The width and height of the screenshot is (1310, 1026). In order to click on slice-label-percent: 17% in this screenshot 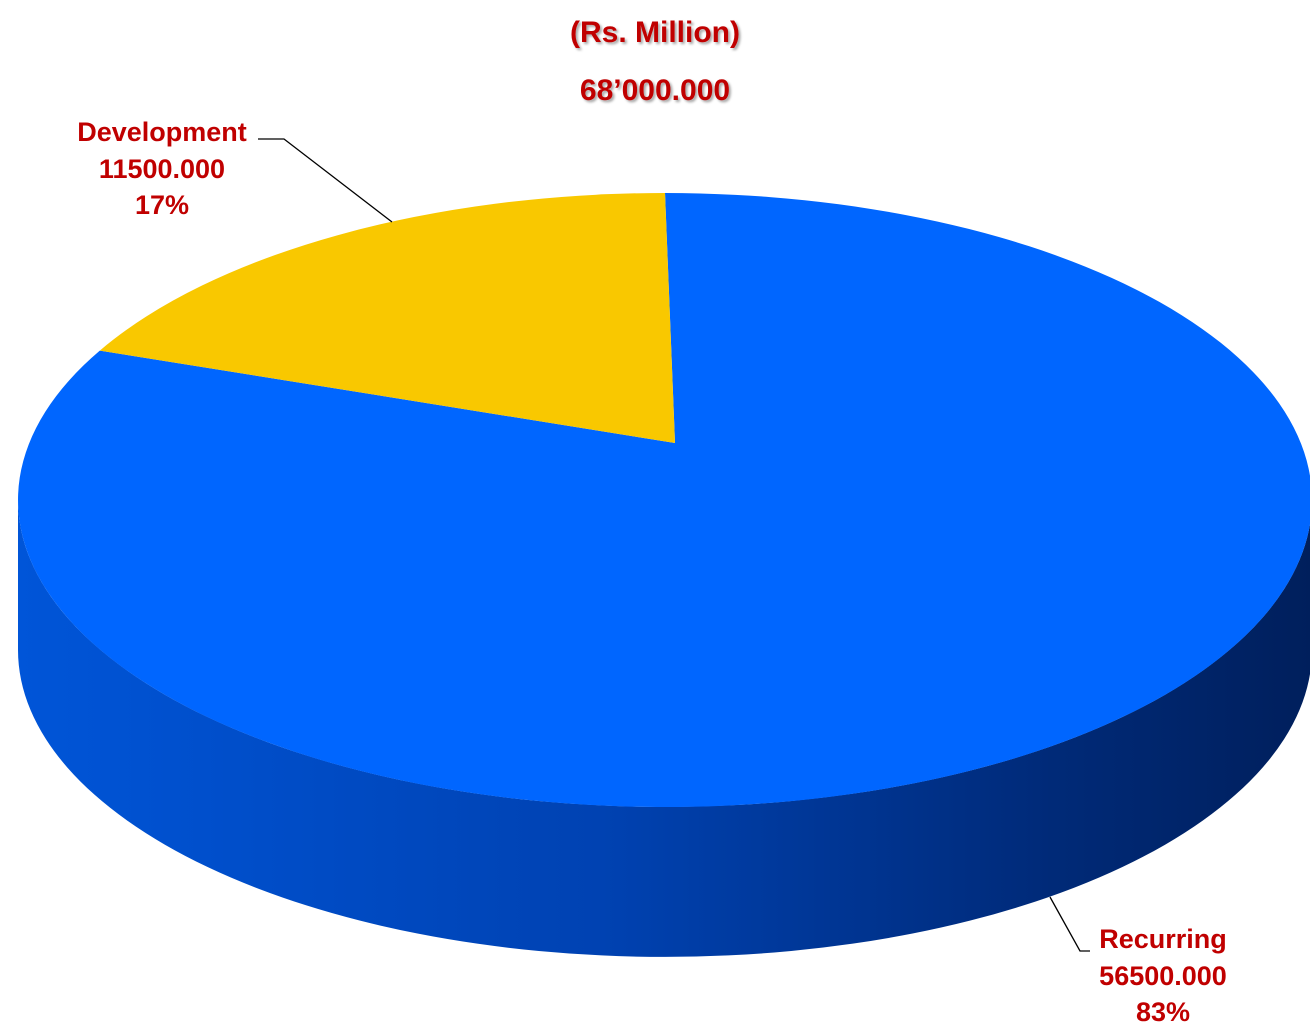, I will do `click(162, 205)`.